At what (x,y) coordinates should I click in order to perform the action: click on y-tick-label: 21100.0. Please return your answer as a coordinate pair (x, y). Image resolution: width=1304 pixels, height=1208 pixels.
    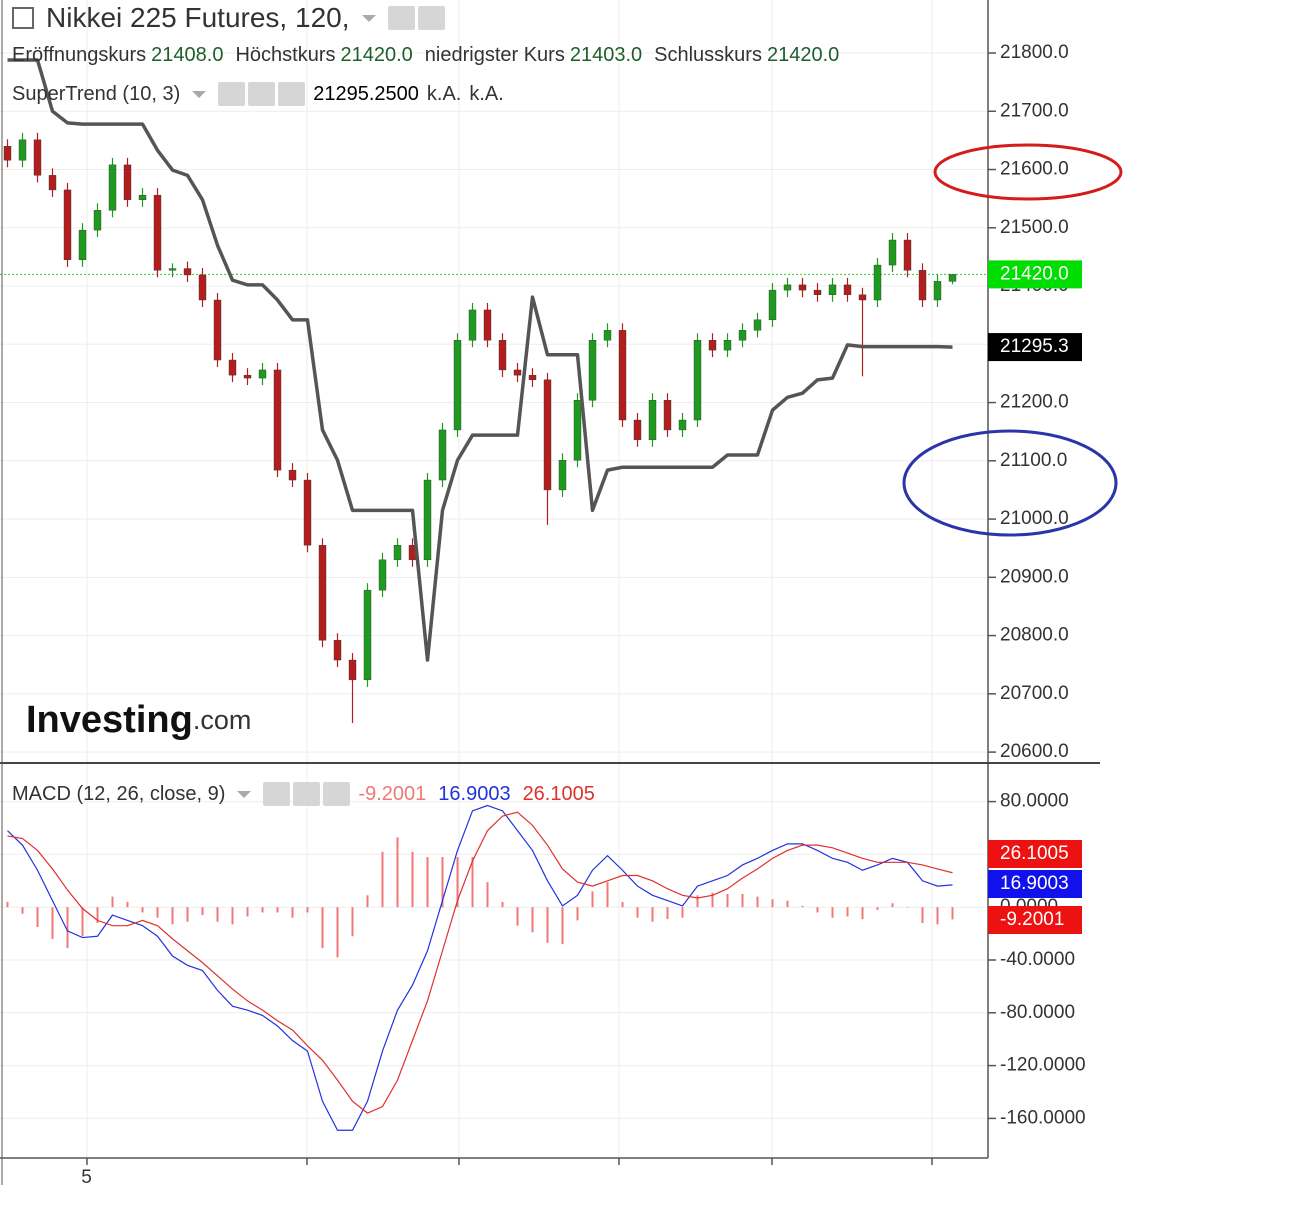
    Looking at the image, I should click on (1033, 460).